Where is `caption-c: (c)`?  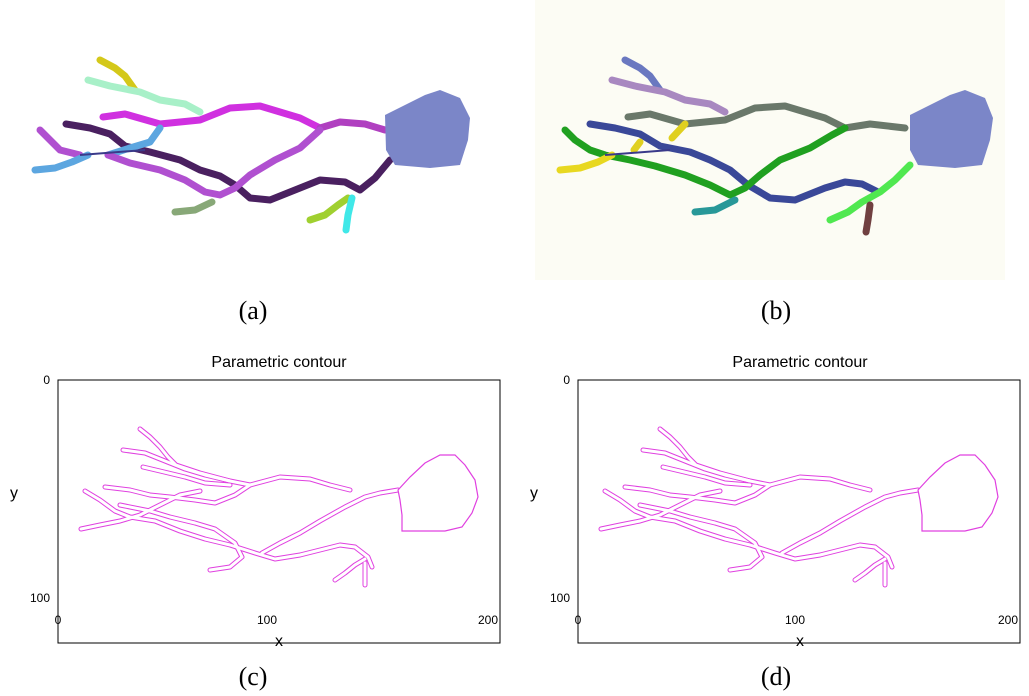 caption-c: (c) is located at coordinates (253, 676).